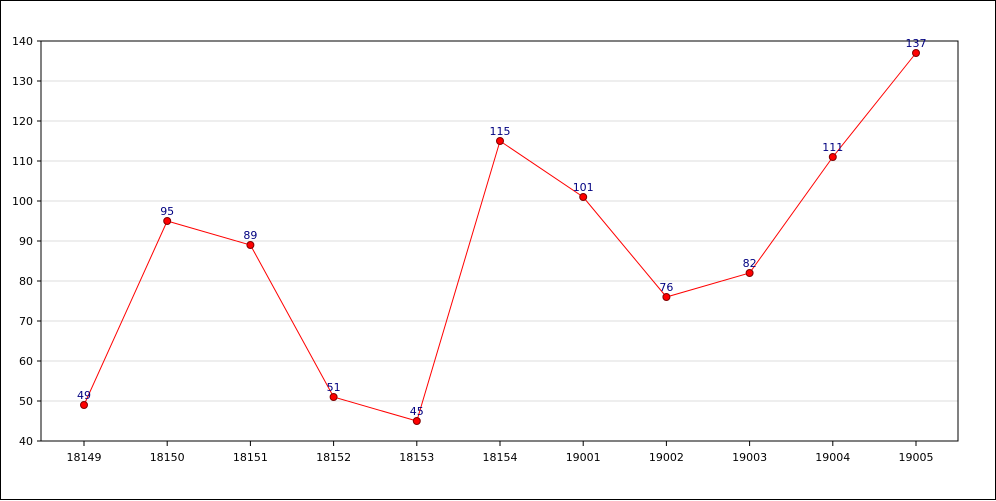 Image resolution: width=996 pixels, height=501 pixels. I want to click on y-tick-label: 80, so click(26, 281).